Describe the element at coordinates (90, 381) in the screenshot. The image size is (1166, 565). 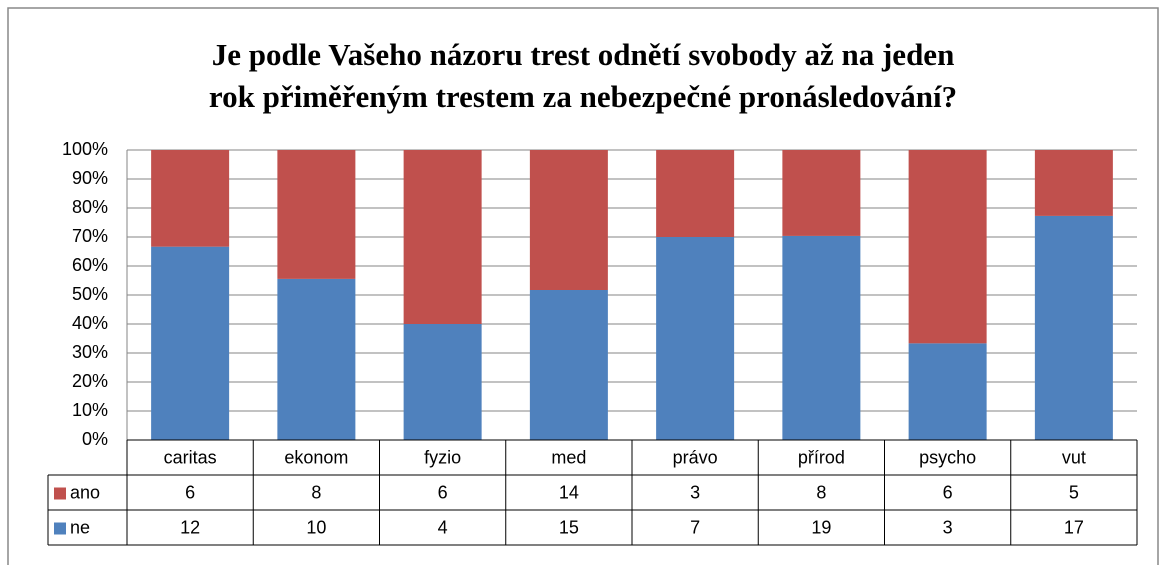
I see `y-tick-label: 20%` at that location.